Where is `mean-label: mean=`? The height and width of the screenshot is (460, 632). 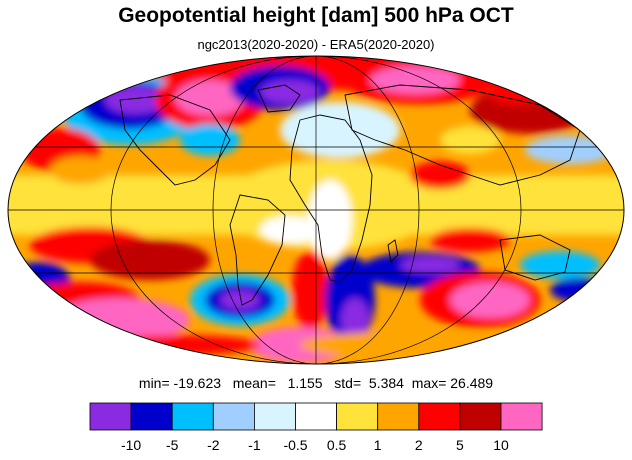 mean-label: mean= is located at coordinates (254, 383).